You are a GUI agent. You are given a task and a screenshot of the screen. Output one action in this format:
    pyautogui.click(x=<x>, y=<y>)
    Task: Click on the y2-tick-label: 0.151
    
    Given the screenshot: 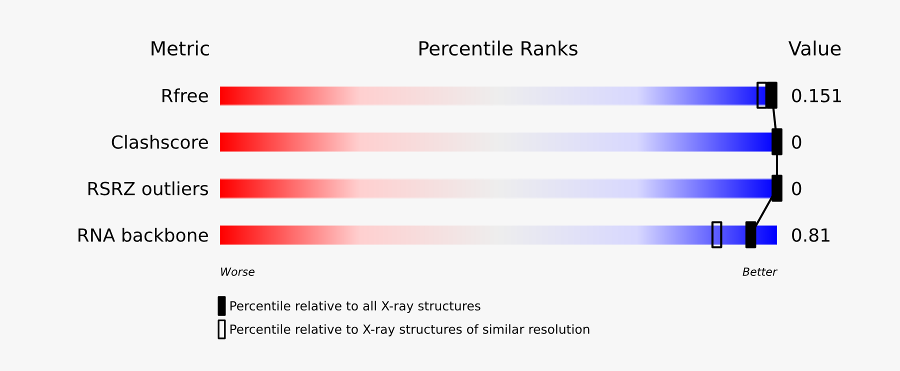 What is the action you would take?
    pyautogui.click(x=816, y=95)
    